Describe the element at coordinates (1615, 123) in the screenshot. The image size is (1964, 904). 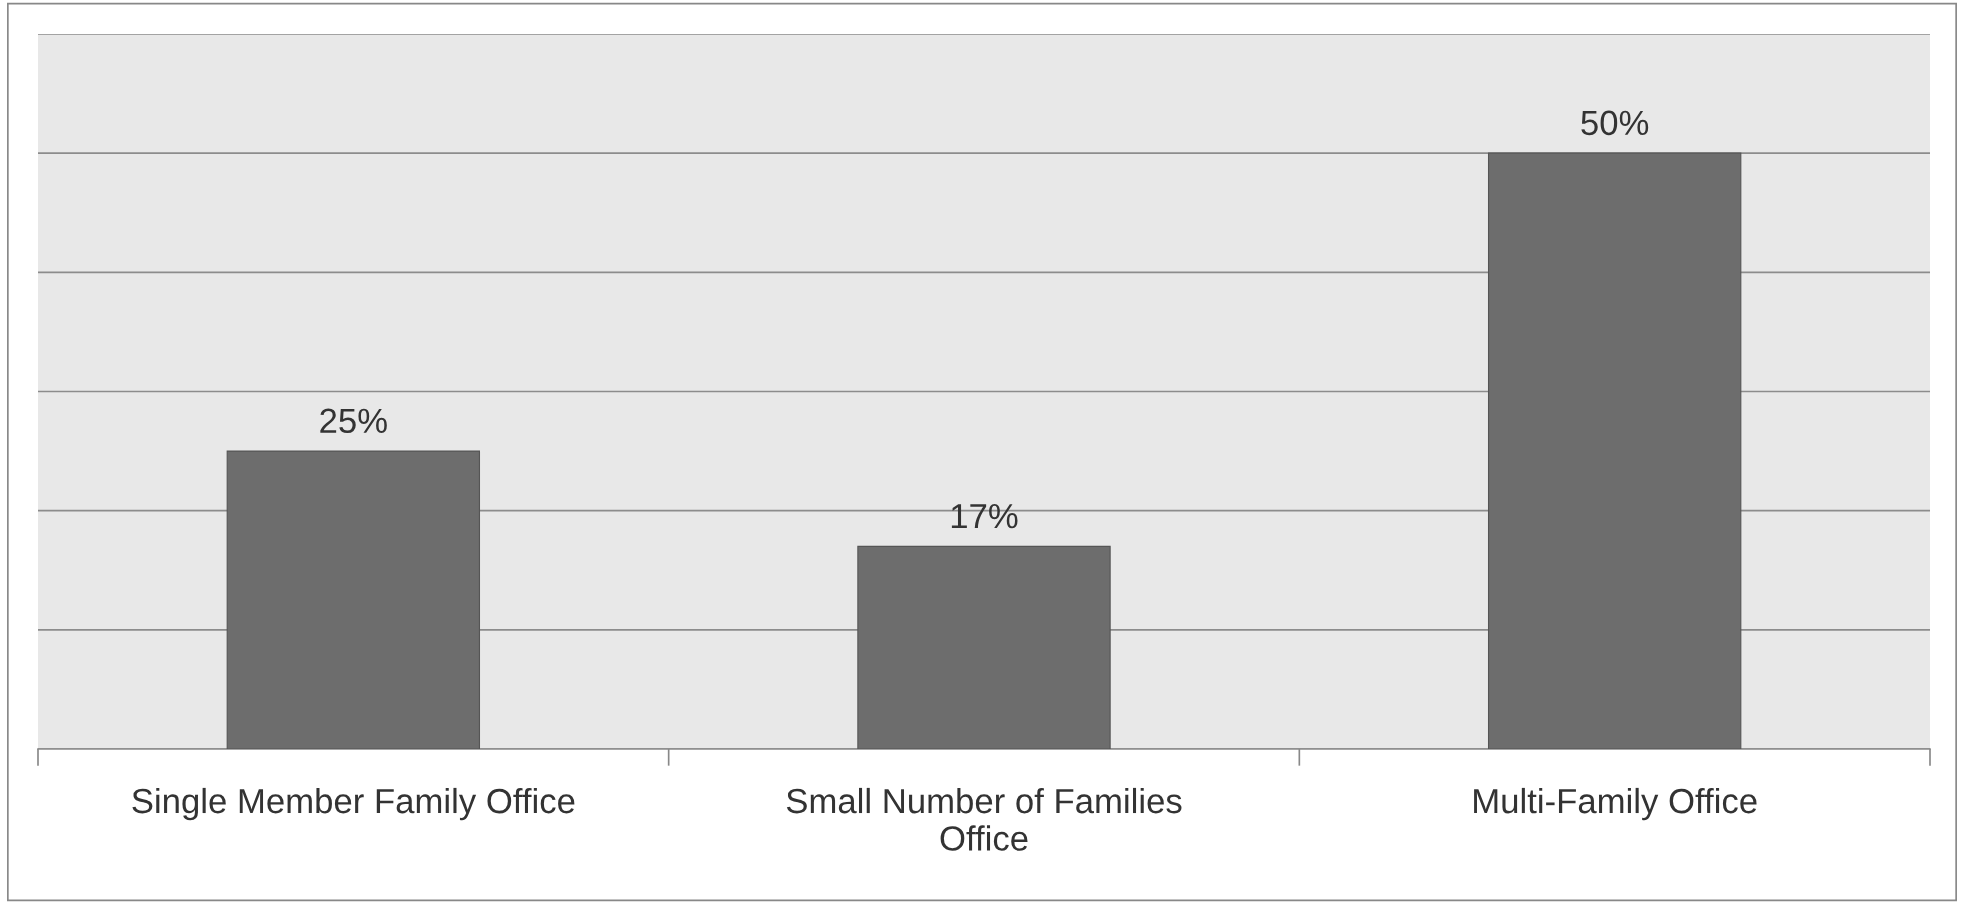
I see `data-label: 50%` at that location.